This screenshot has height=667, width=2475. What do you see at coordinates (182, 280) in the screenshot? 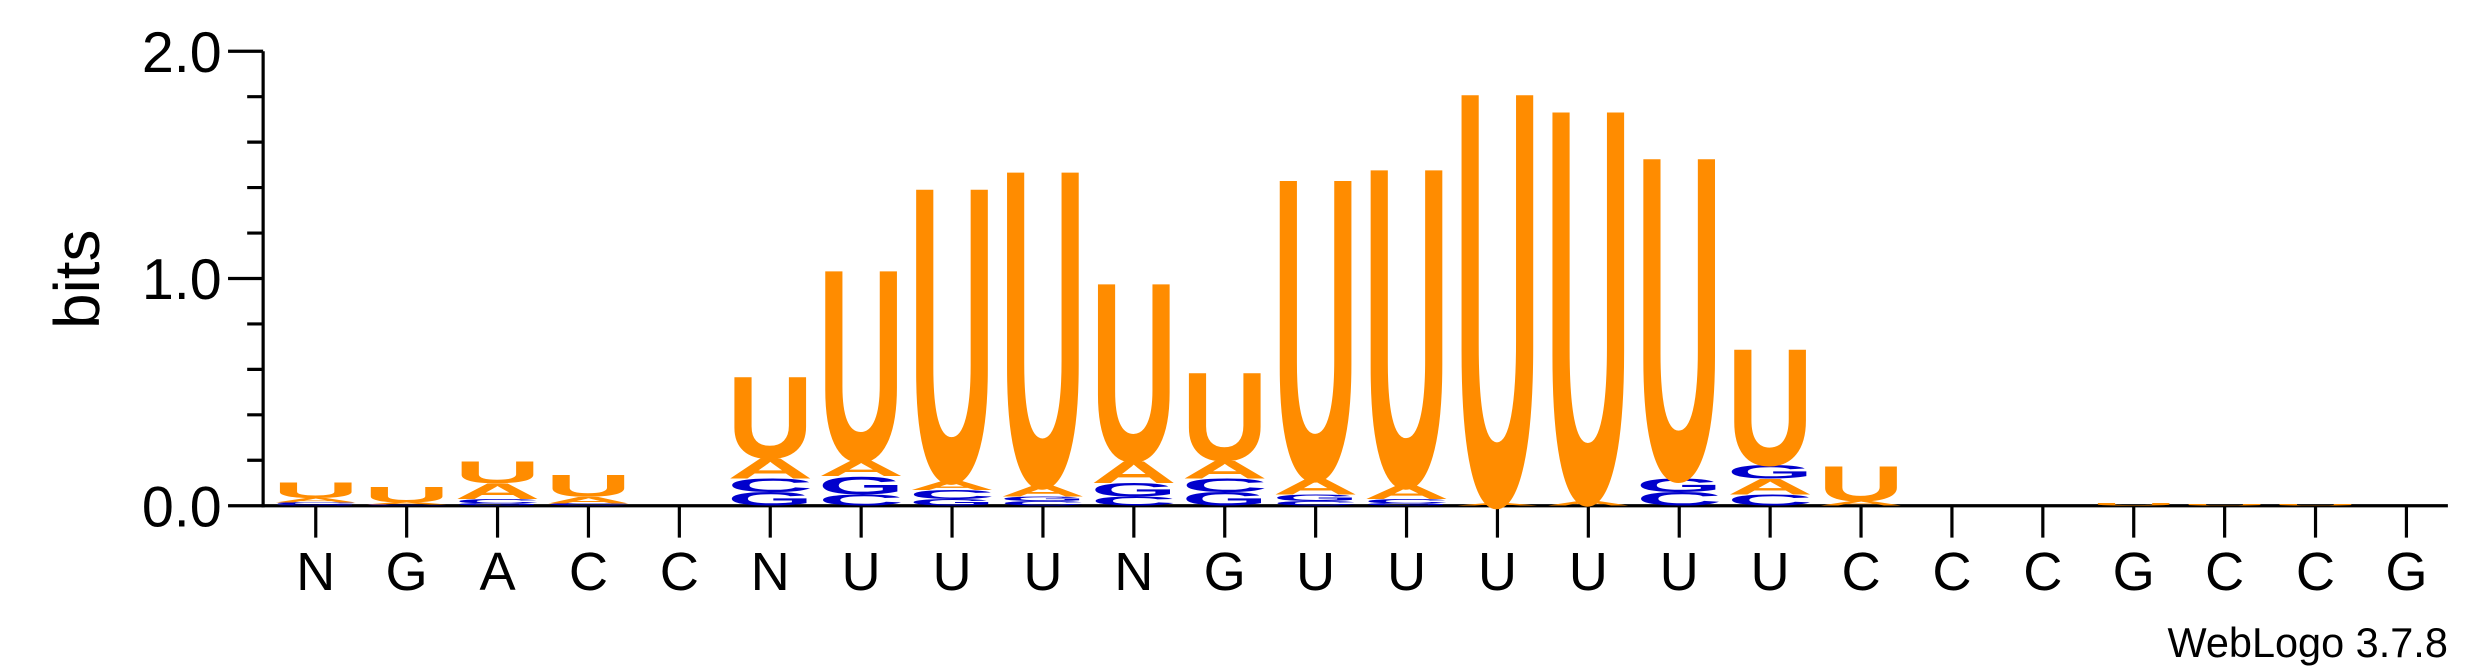
I see `y-tick-label: 1.0` at bounding box center [182, 280].